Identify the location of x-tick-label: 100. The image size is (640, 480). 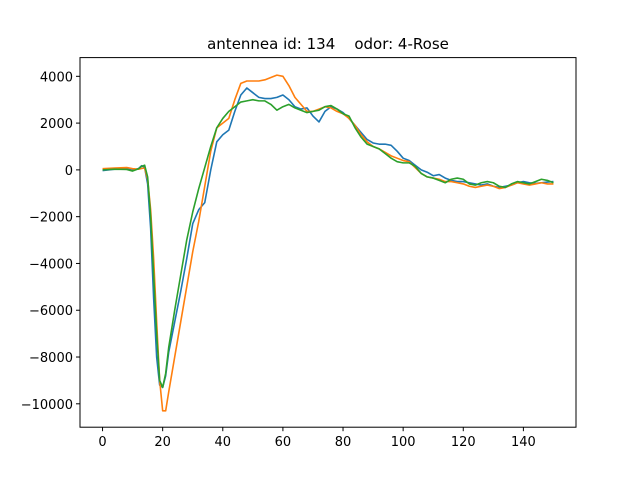
(403, 442).